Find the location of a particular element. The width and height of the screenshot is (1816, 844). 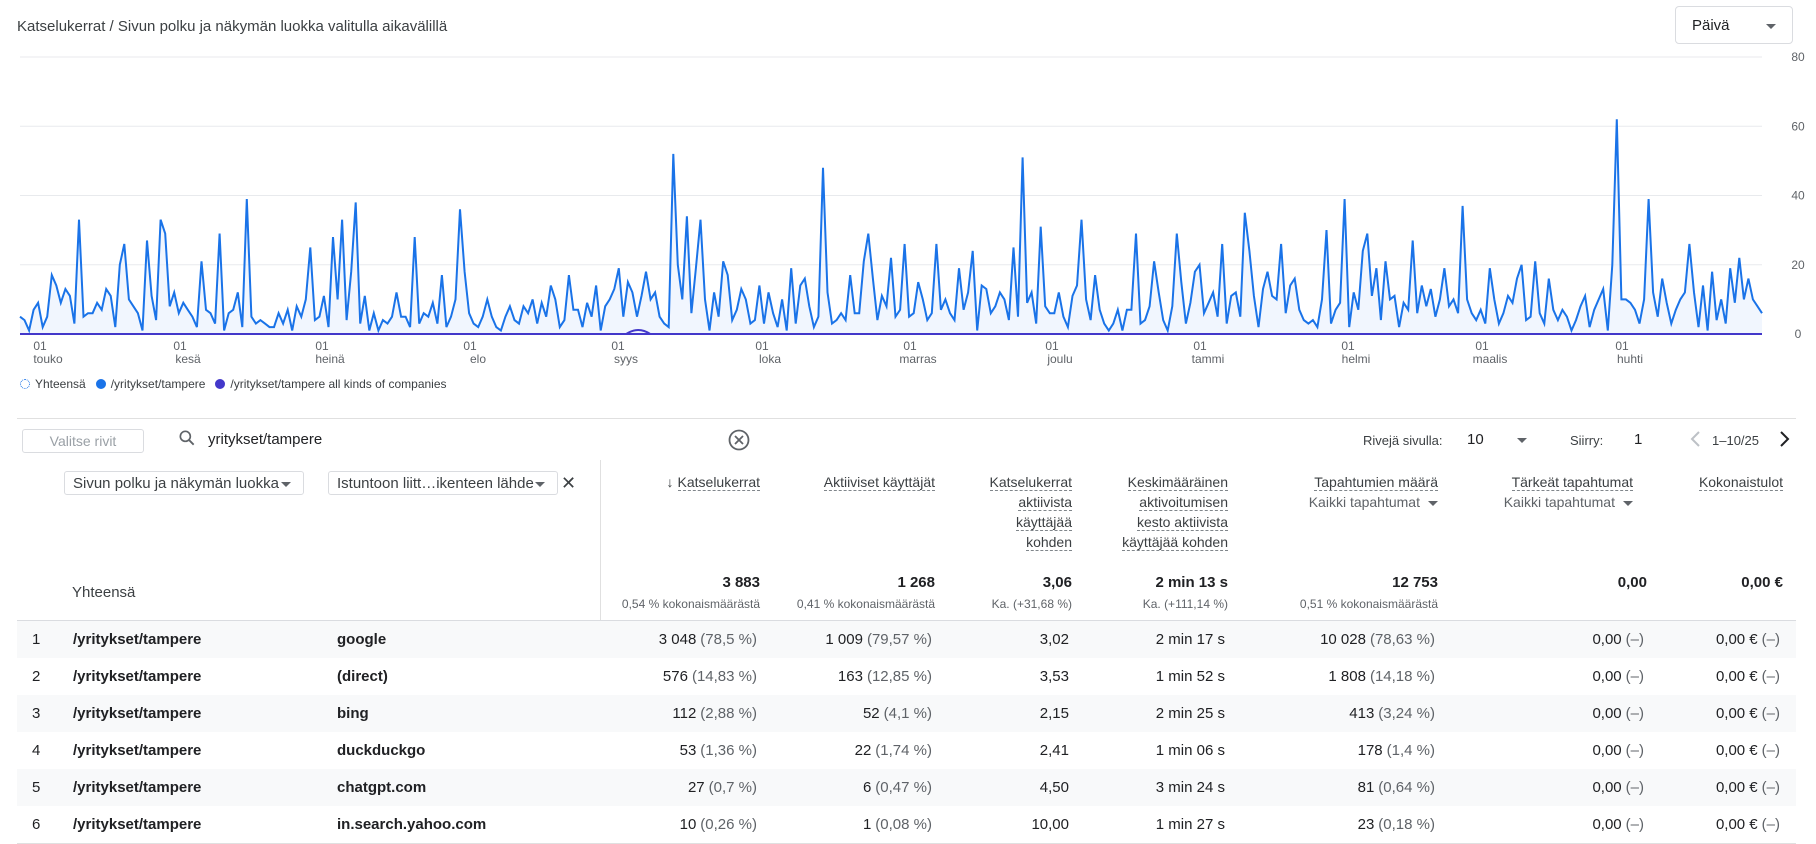

clear-search-icon is located at coordinates (739, 440).